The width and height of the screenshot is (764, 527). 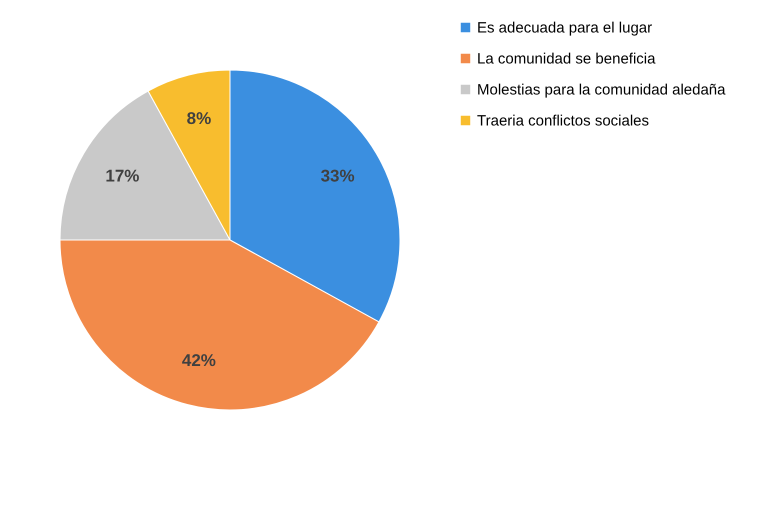 I want to click on data-label: 17%, so click(x=122, y=176).